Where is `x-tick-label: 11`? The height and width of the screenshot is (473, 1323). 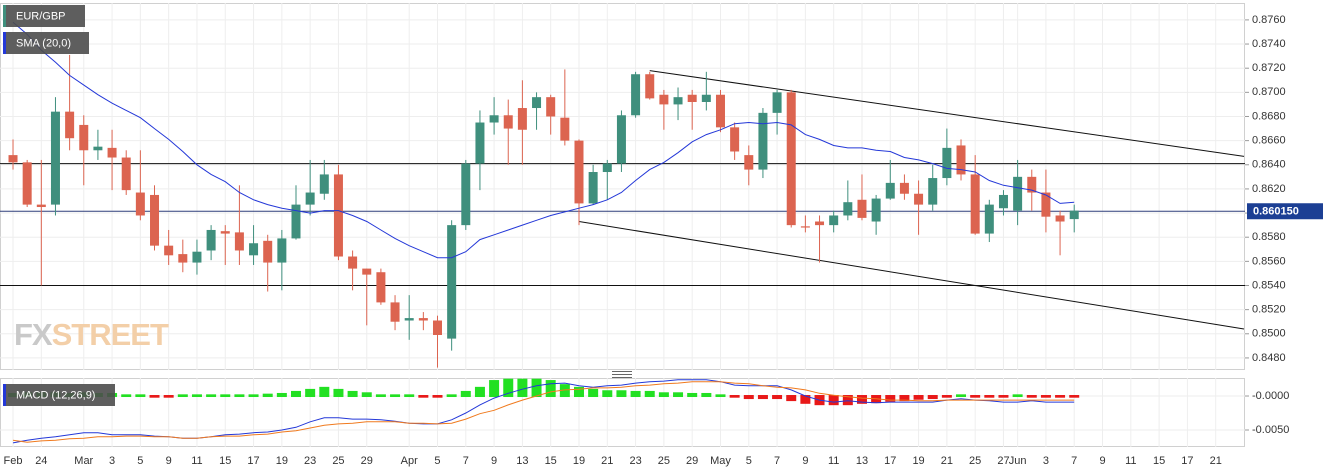 x-tick-label: 11 is located at coordinates (1130, 461).